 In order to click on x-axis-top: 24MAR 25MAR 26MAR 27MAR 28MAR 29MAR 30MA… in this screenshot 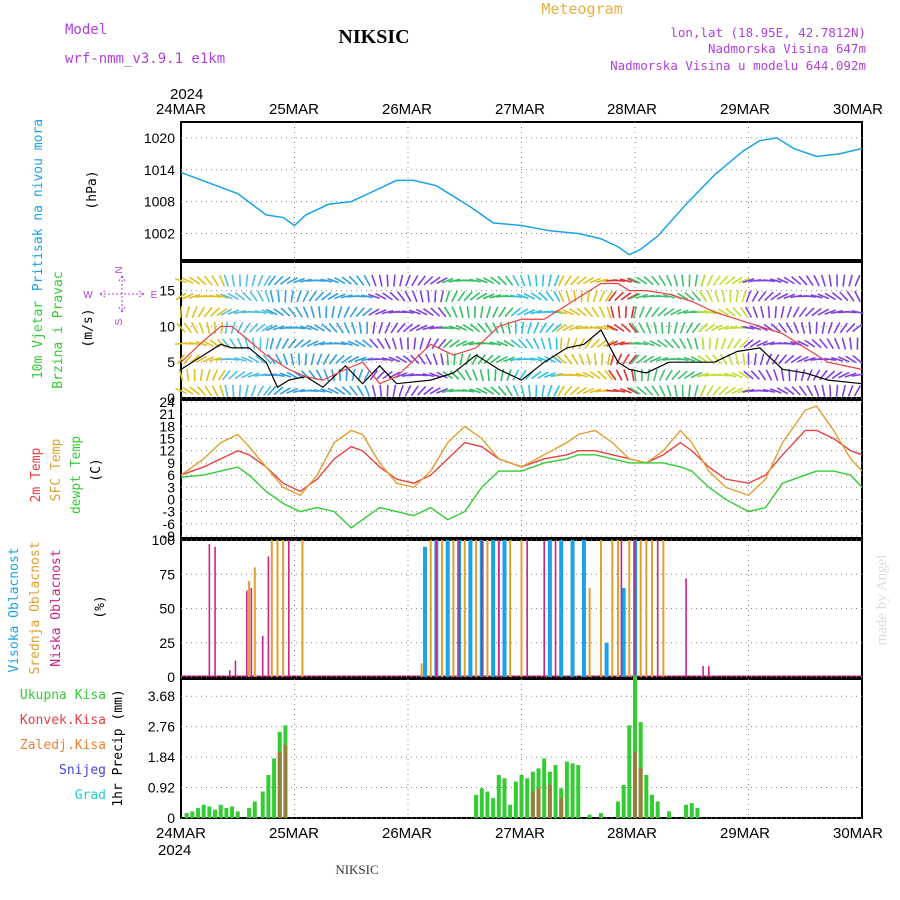, I will do `click(519, 109)`.